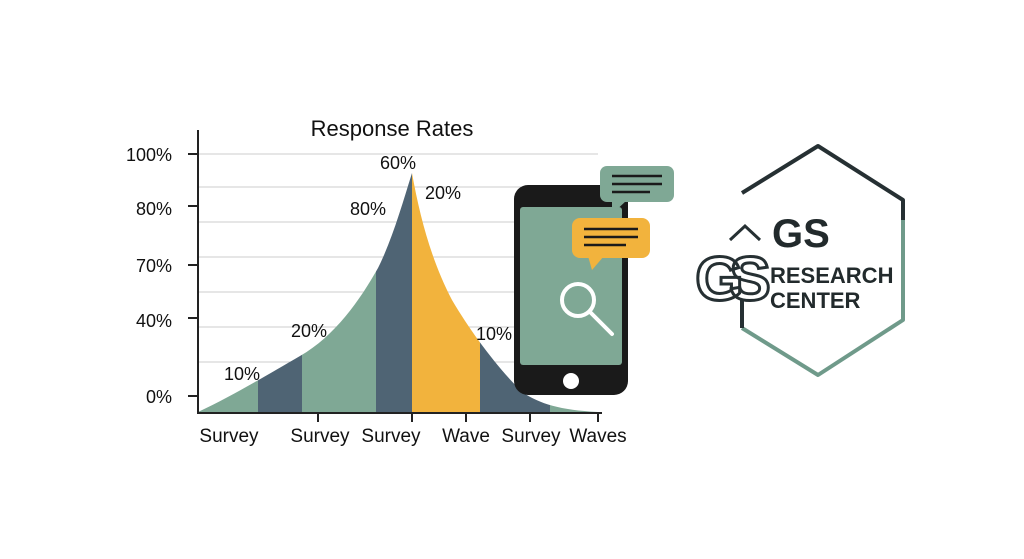  What do you see at coordinates (597, 436) in the screenshot?
I see `x-tick-label: Waves` at bounding box center [597, 436].